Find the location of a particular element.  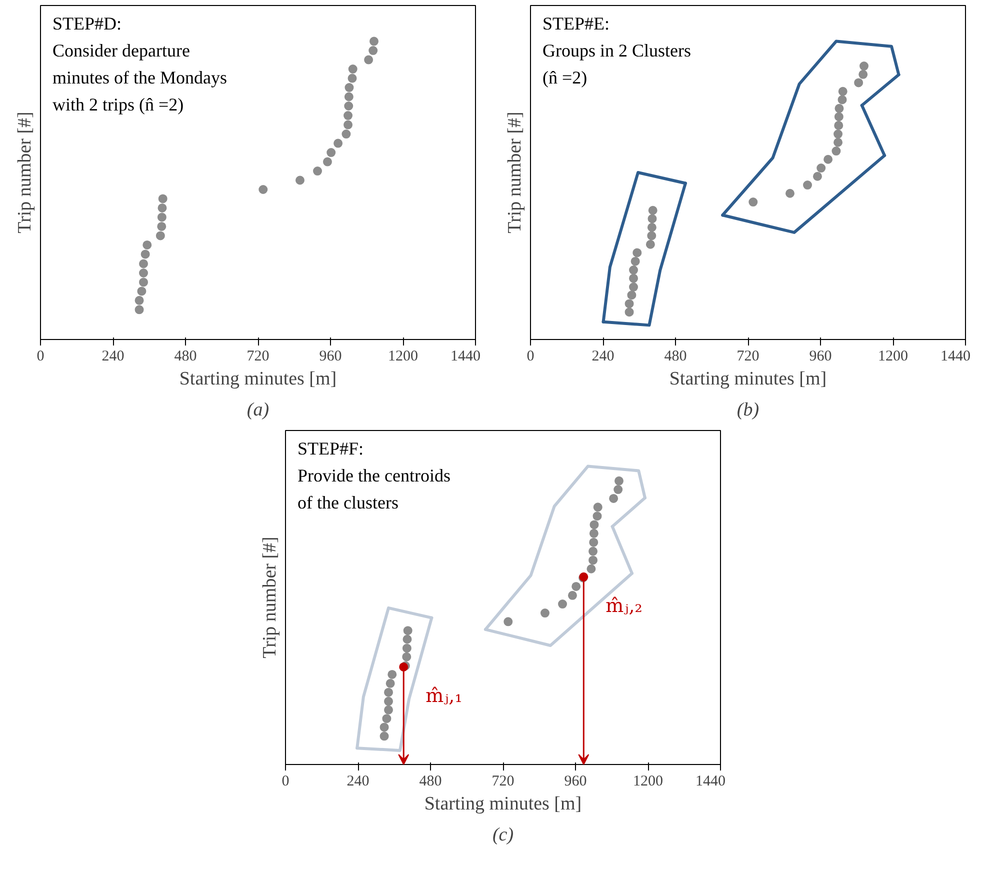

chart-title: STEP#E: Groups in 2 Clusters (n̂ =2) is located at coordinates (616, 51).